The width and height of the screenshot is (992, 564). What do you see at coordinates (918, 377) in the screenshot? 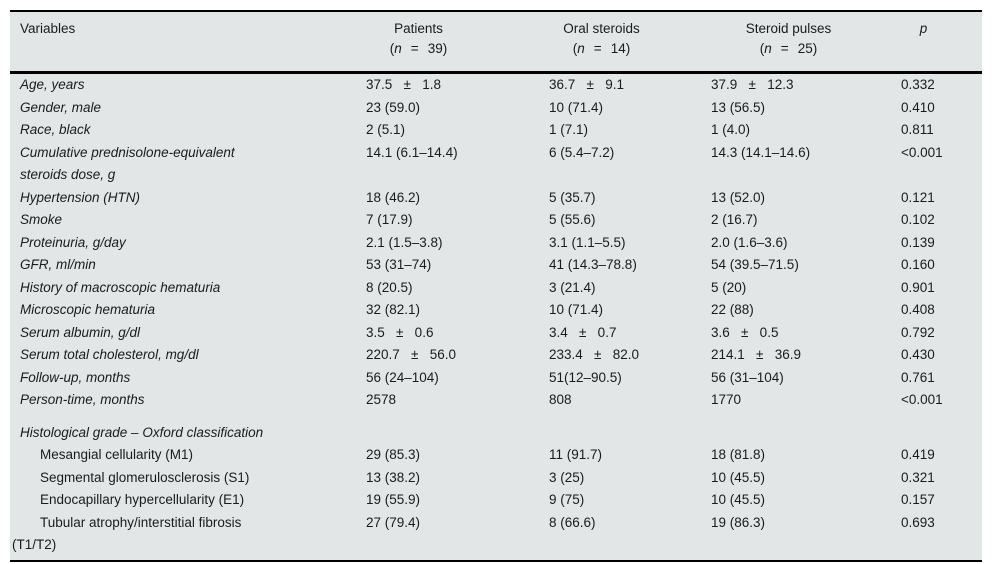
I see `p-value-cell: 0.761` at bounding box center [918, 377].